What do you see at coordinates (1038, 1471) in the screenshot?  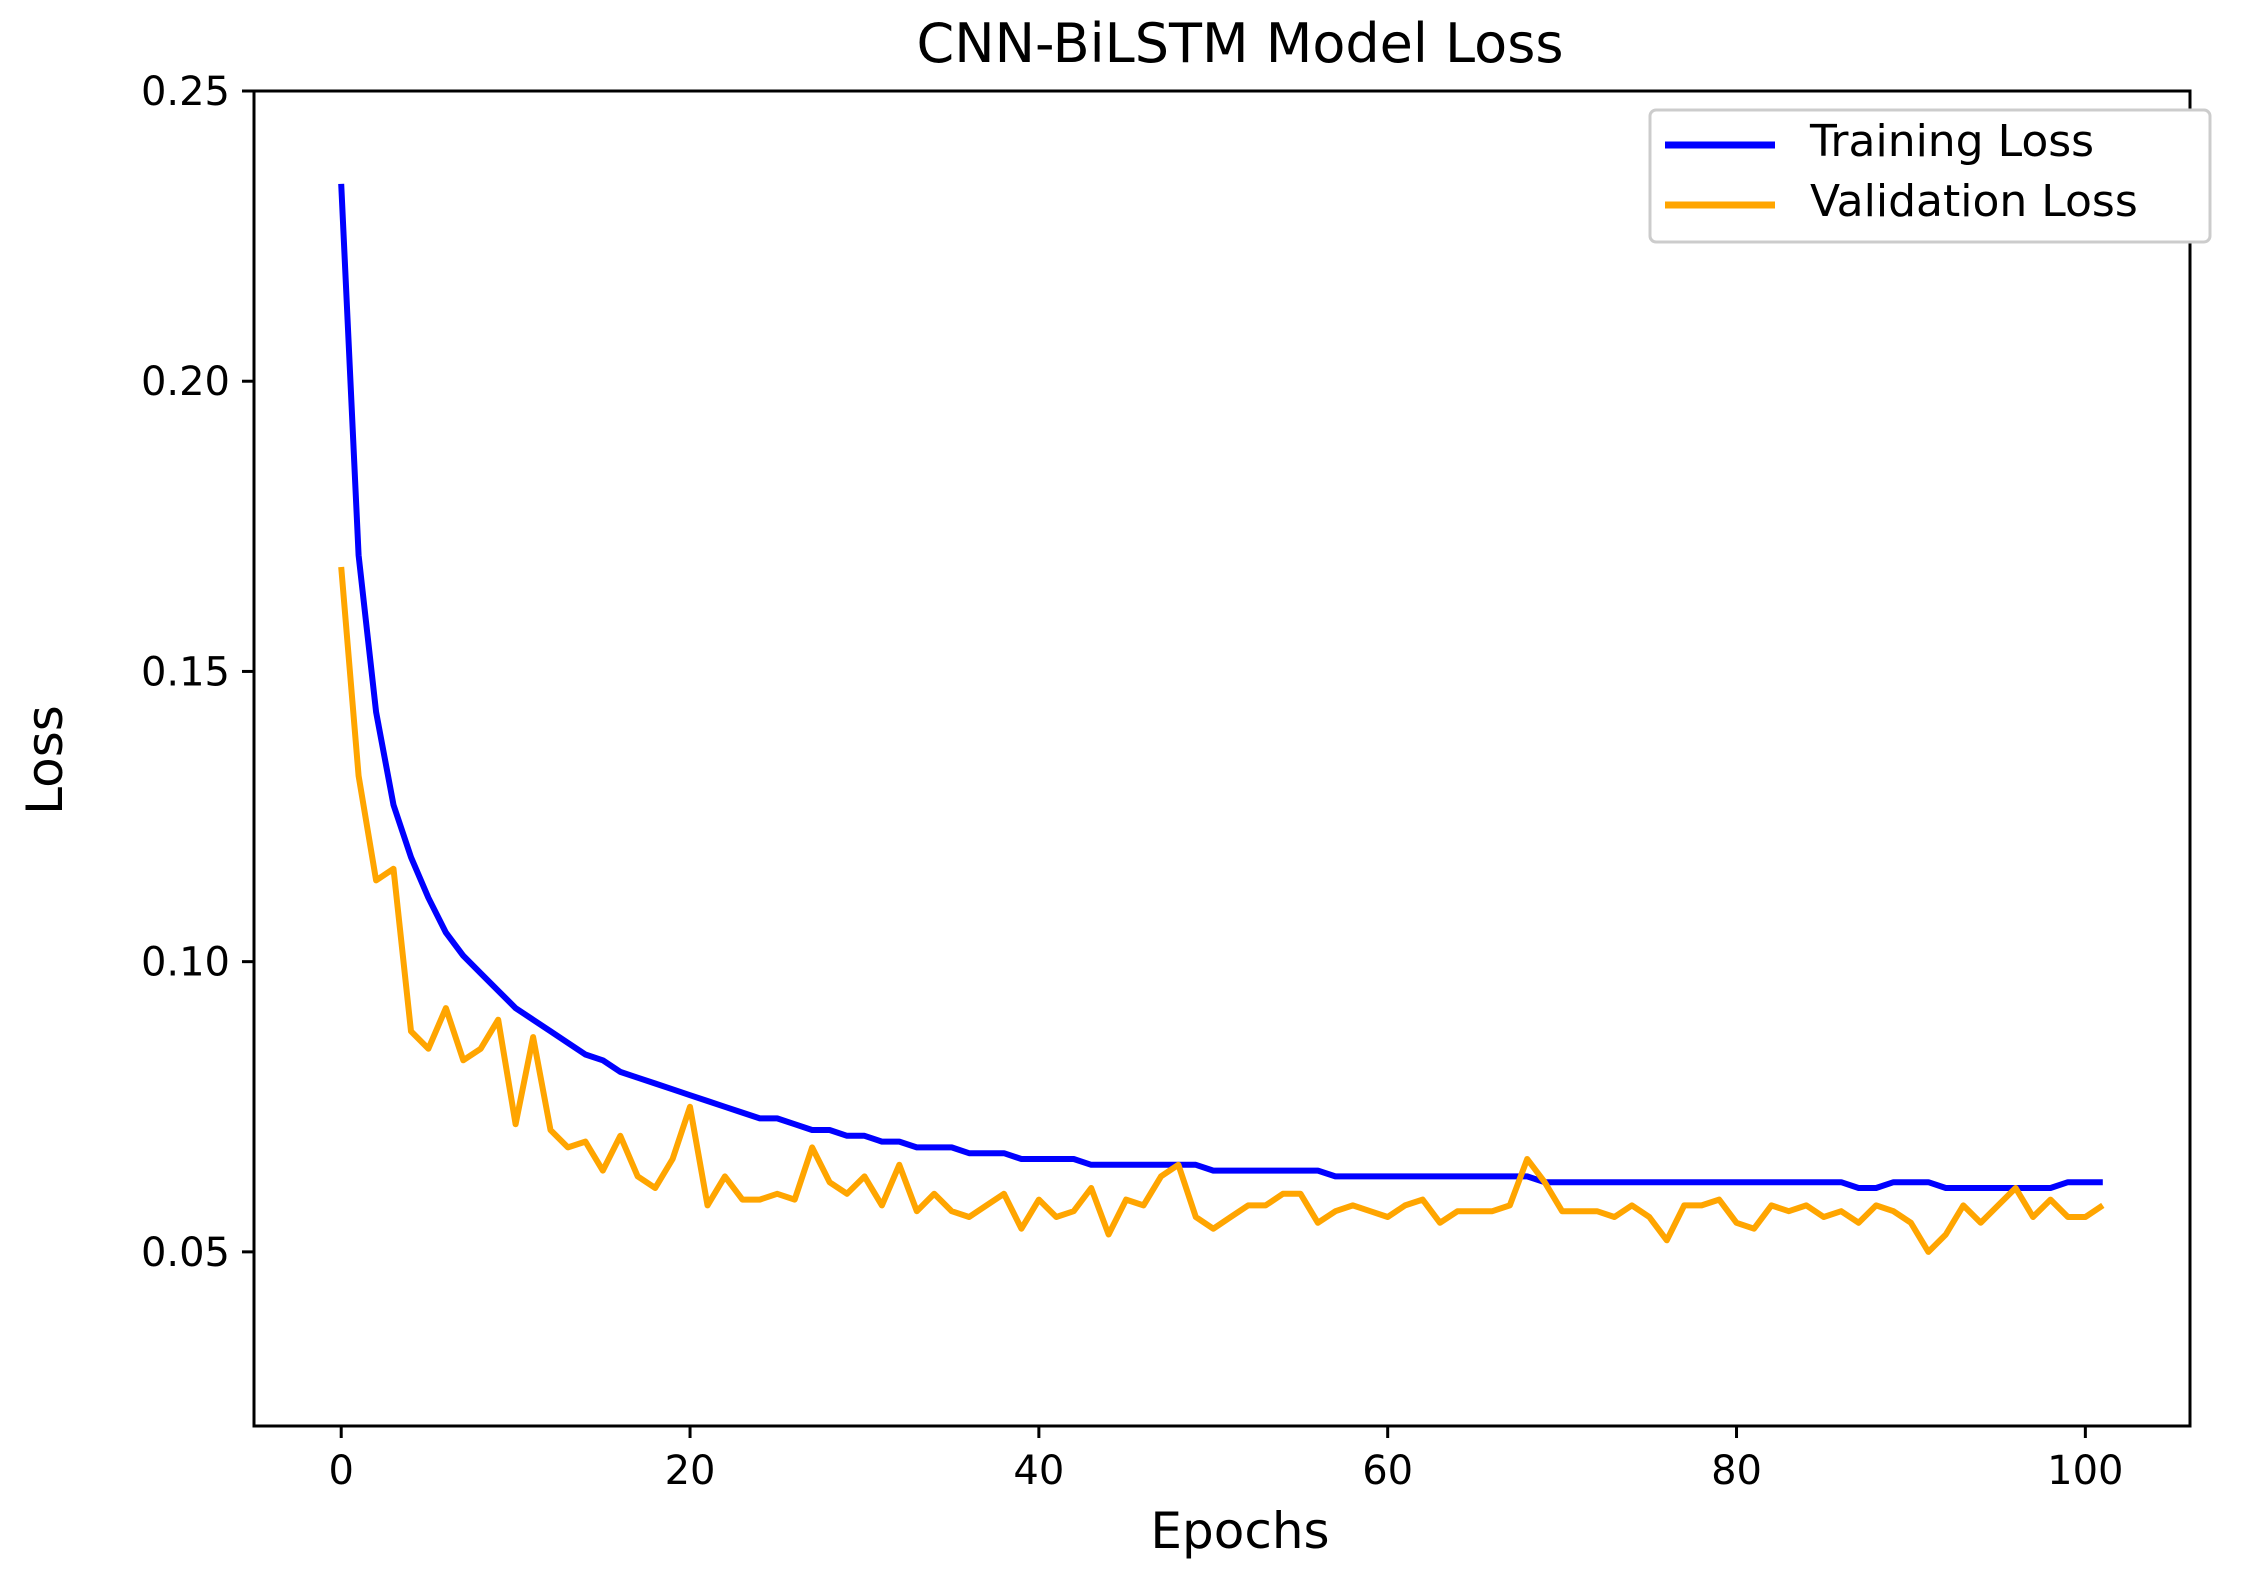 I see `x-tick-label: 40` at bounding box center [1038, 1471].